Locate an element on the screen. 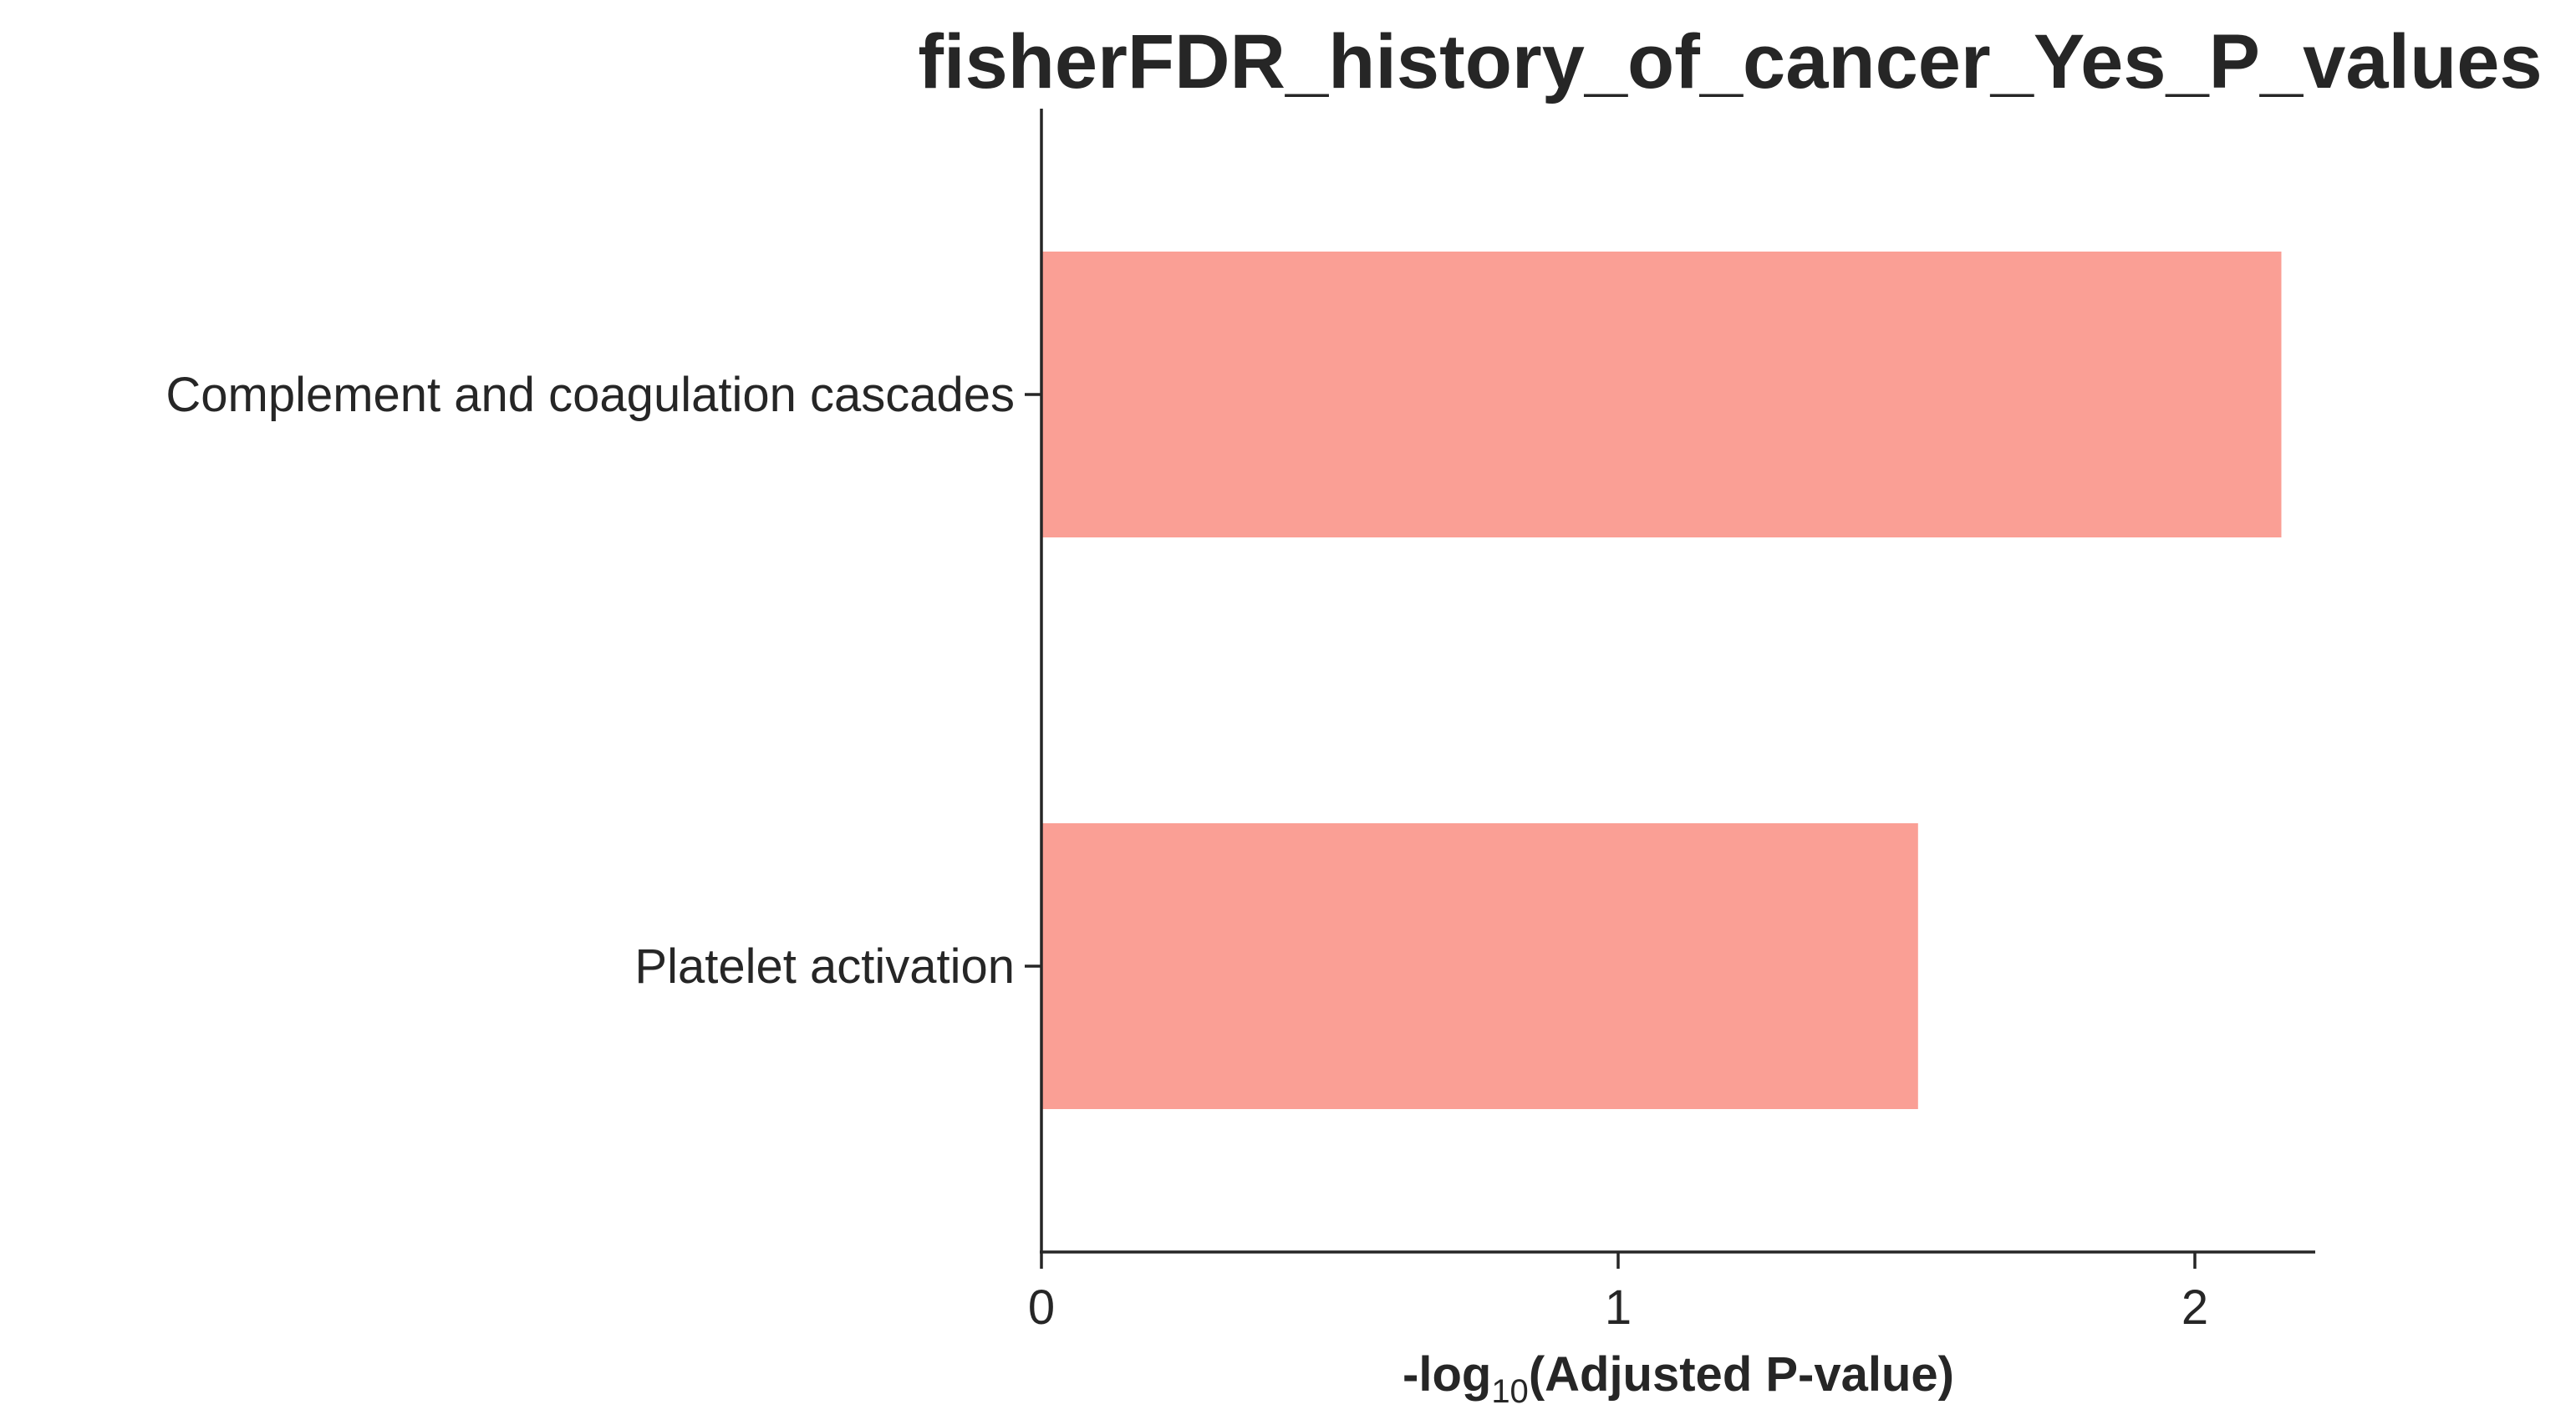 The height and width of the screenshot is (1420, 2576). chart-title: fisherFDR_history_of_cancer_Yes_P_values is located at coordinates (1730, 61).